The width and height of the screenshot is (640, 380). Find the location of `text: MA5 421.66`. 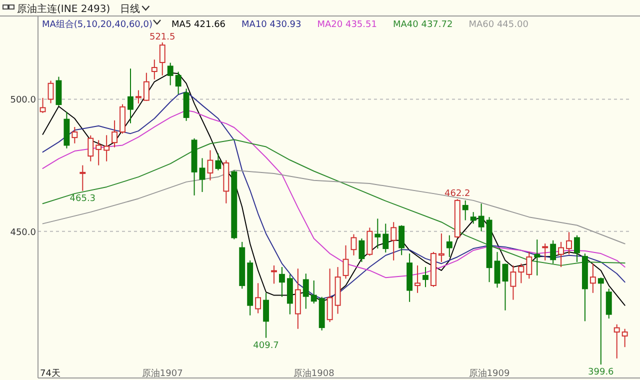

text: MA5 421.66 is located at coordinates (199, 25).